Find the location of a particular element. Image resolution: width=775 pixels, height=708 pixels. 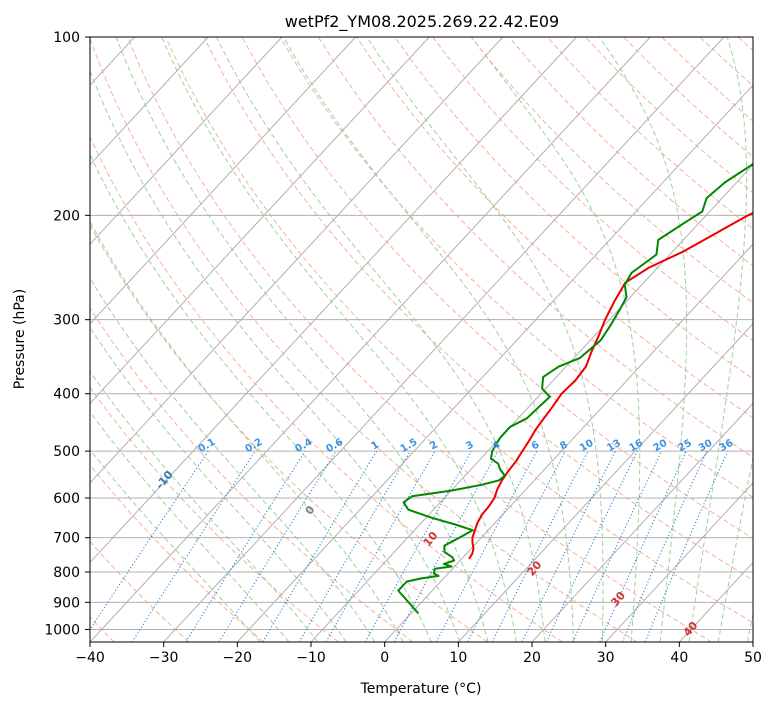

y-axis-label: Pressure (hPa) is located at coordinates (20, 339).